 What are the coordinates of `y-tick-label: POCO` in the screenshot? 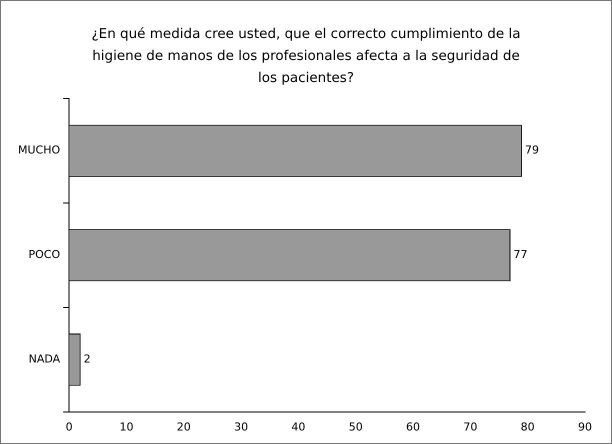 It's located at (44, 255).